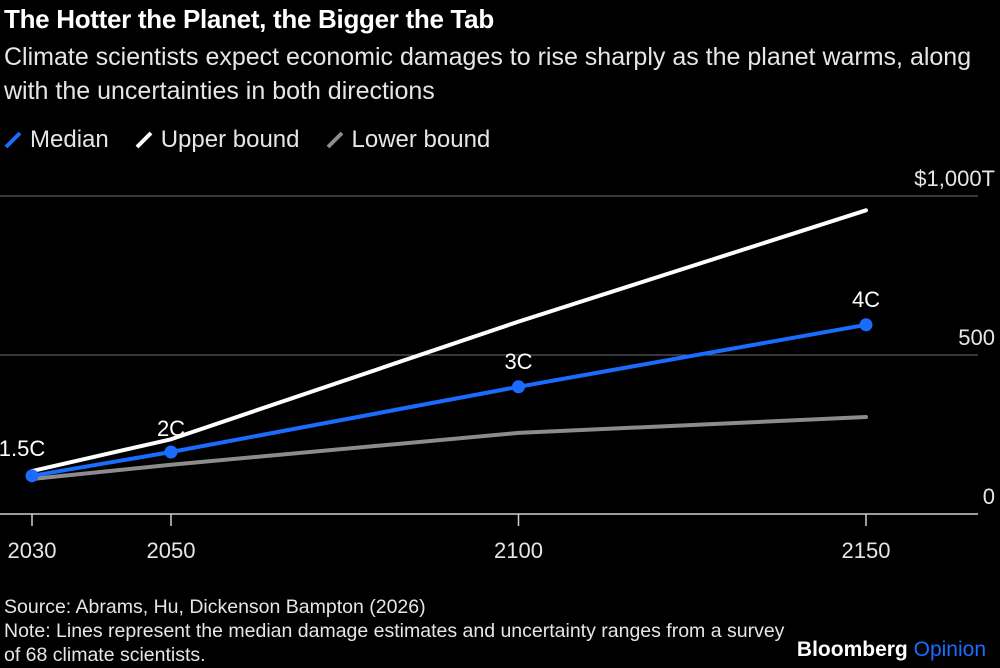 This screenshot has width=1000, height=668. Describe the element at coordinates (866, 550) in the screenshot. I see `x-tick-label: 2150` at that location.